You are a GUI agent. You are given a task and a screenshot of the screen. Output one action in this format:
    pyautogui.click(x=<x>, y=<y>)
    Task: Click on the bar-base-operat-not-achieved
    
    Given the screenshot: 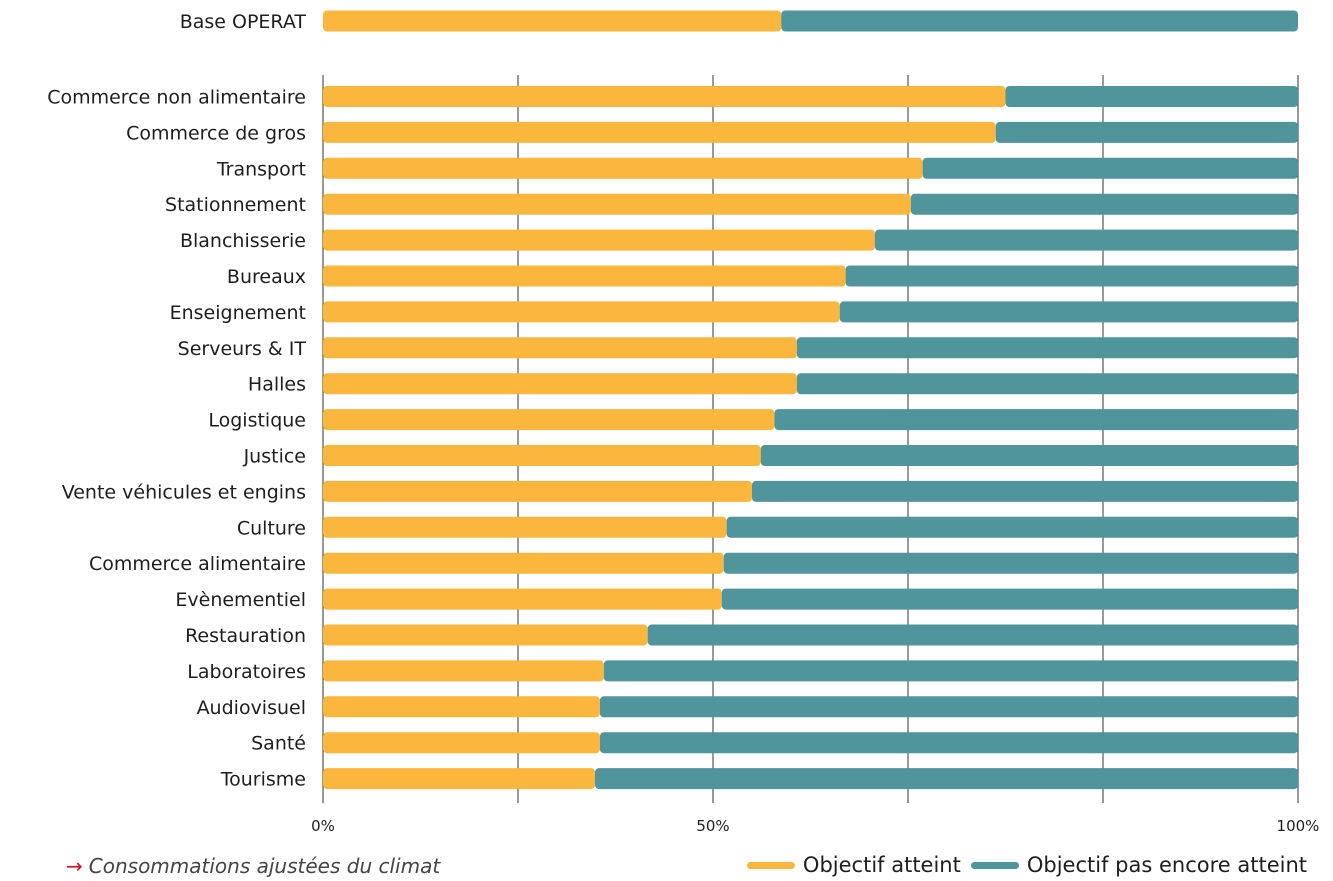 What is the action you would take?
    pyautogui.click(x=1039, y=21)
    